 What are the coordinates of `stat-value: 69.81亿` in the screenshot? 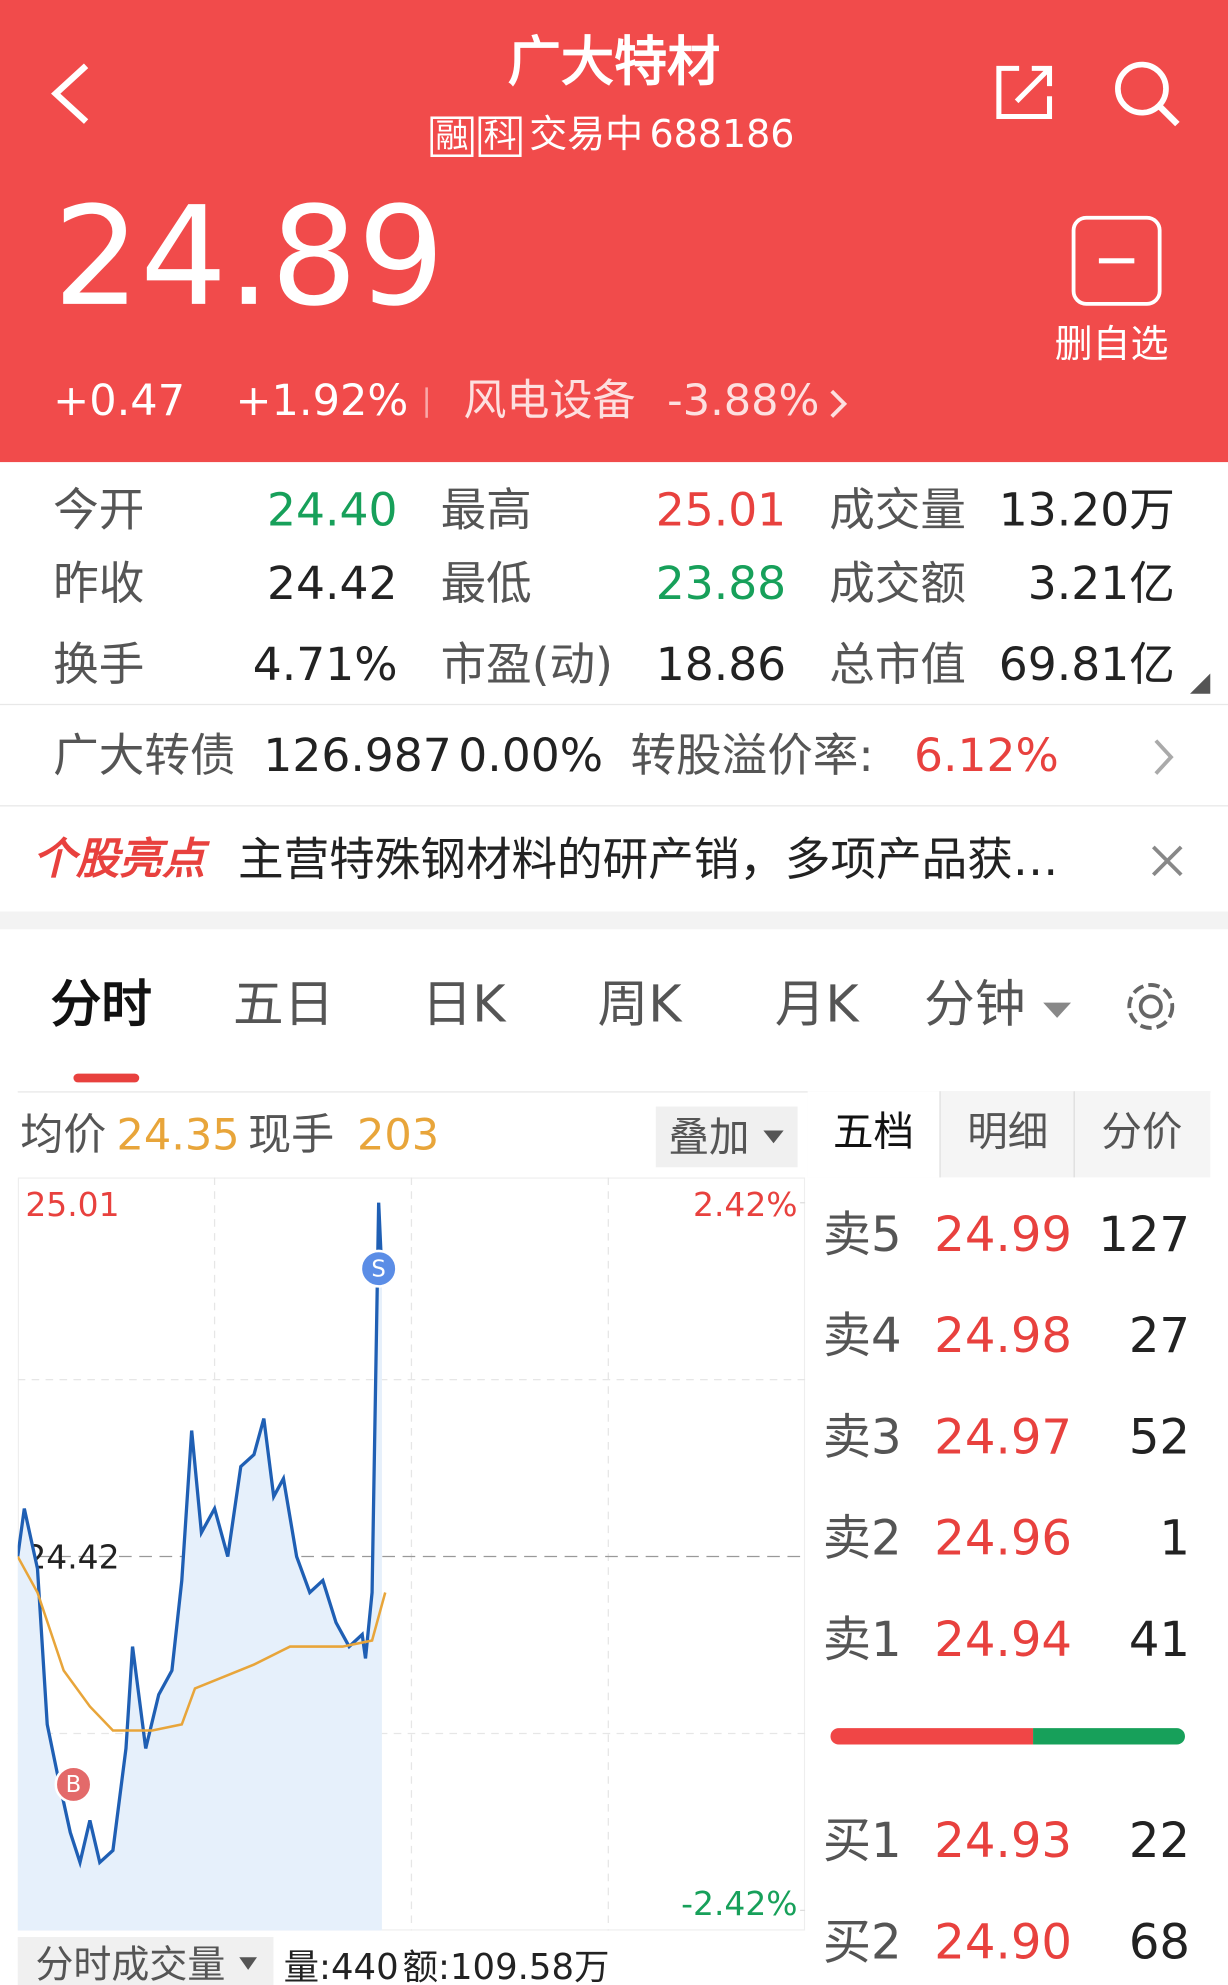 It's located at (1086, 665).